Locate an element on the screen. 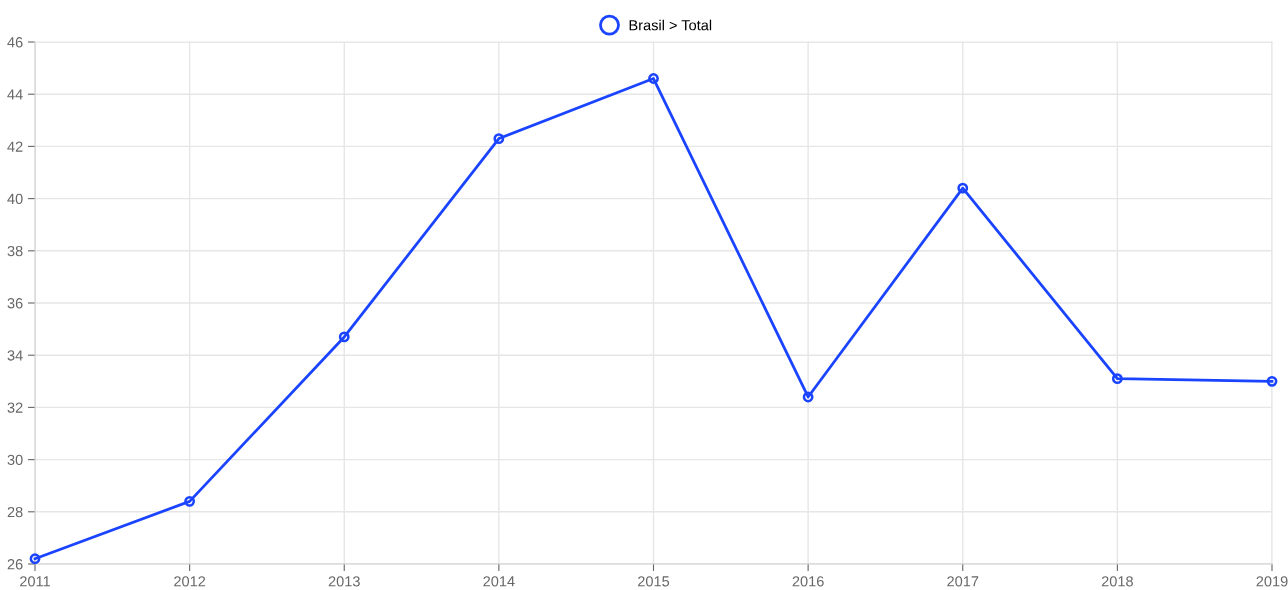 The image size is (1288, 590). y-tick-label: 42 is located at coordinates (15, 146).